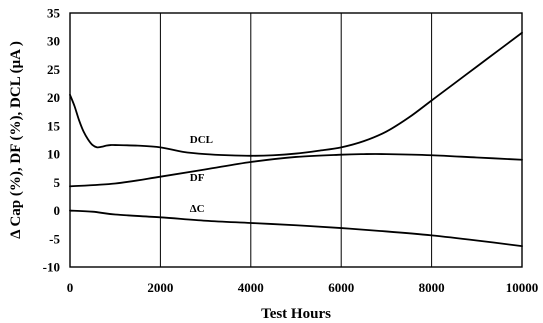 This screenshot has height=323, width=543. Describe the element at coordinates (201, 140) in the screenshot. I see `series-label: DCL` at that location.